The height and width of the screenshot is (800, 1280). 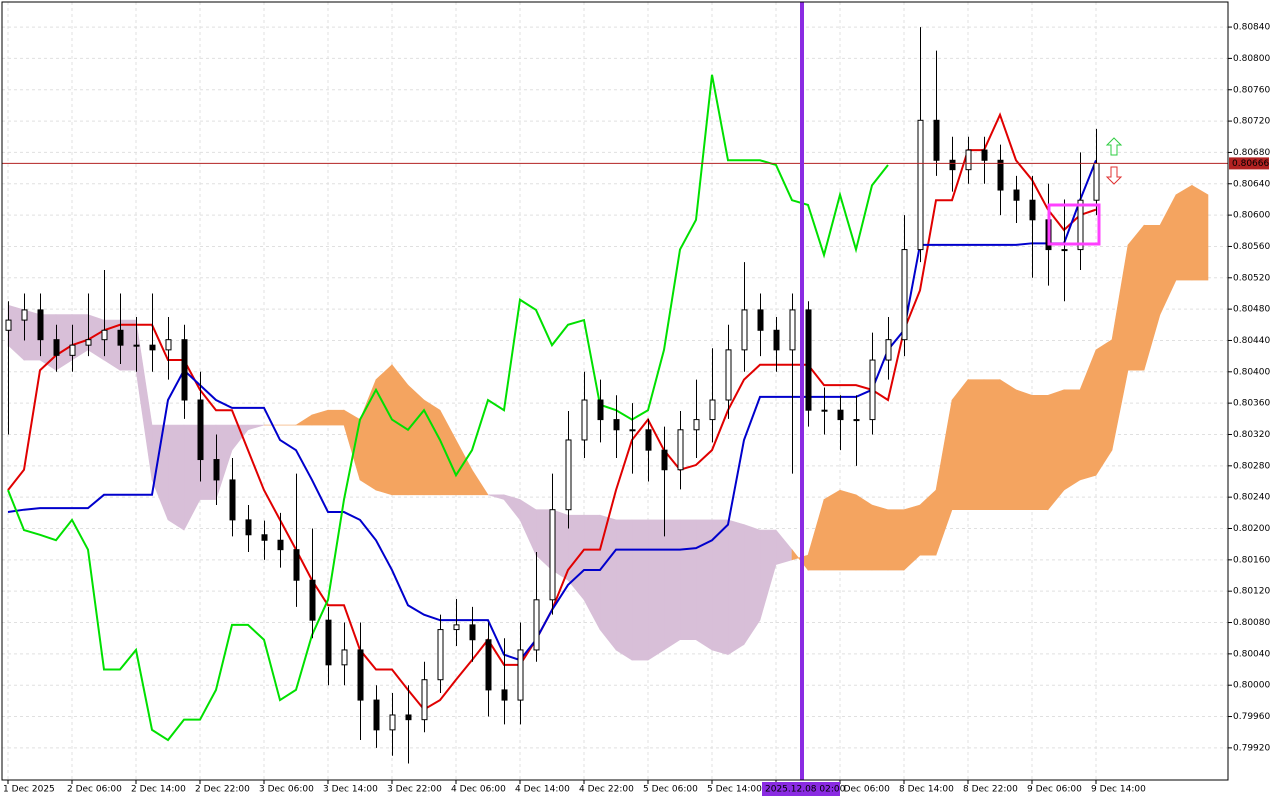 I want to click on x-tick-label: 8 Dec 22:00, so click(x=990, y=790).